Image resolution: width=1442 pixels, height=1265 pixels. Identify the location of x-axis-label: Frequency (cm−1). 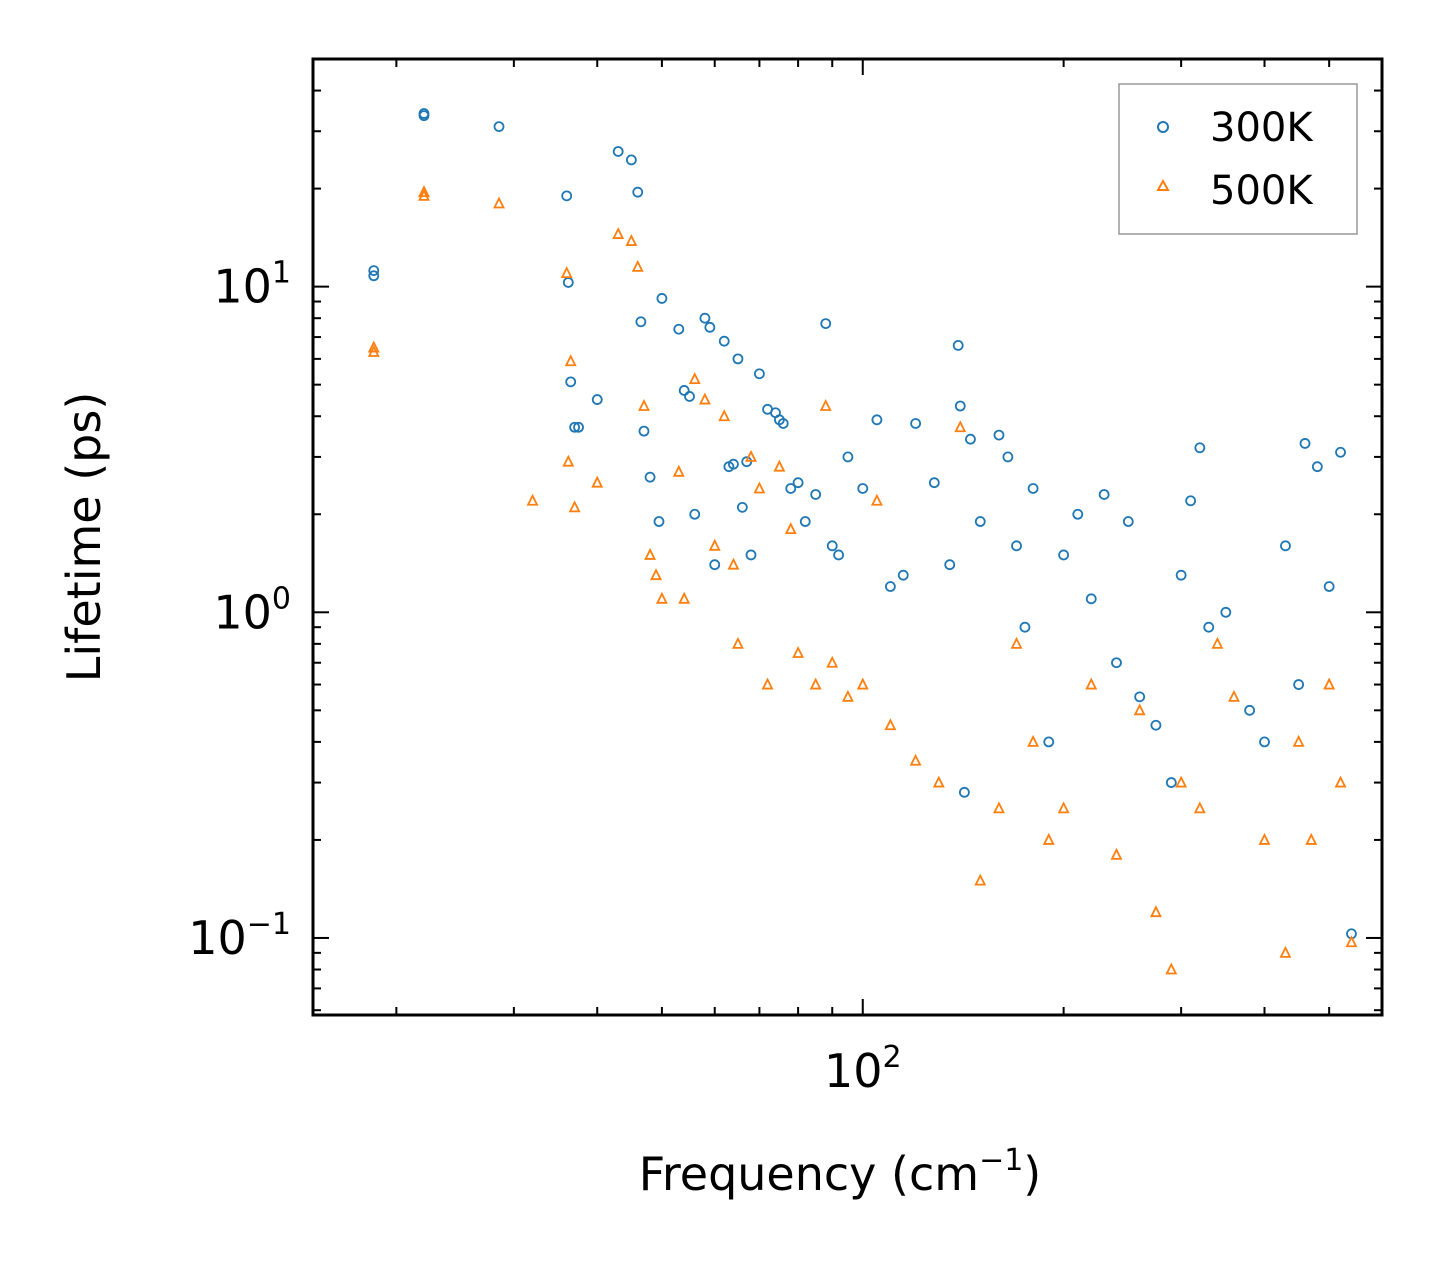
(840, 1172).